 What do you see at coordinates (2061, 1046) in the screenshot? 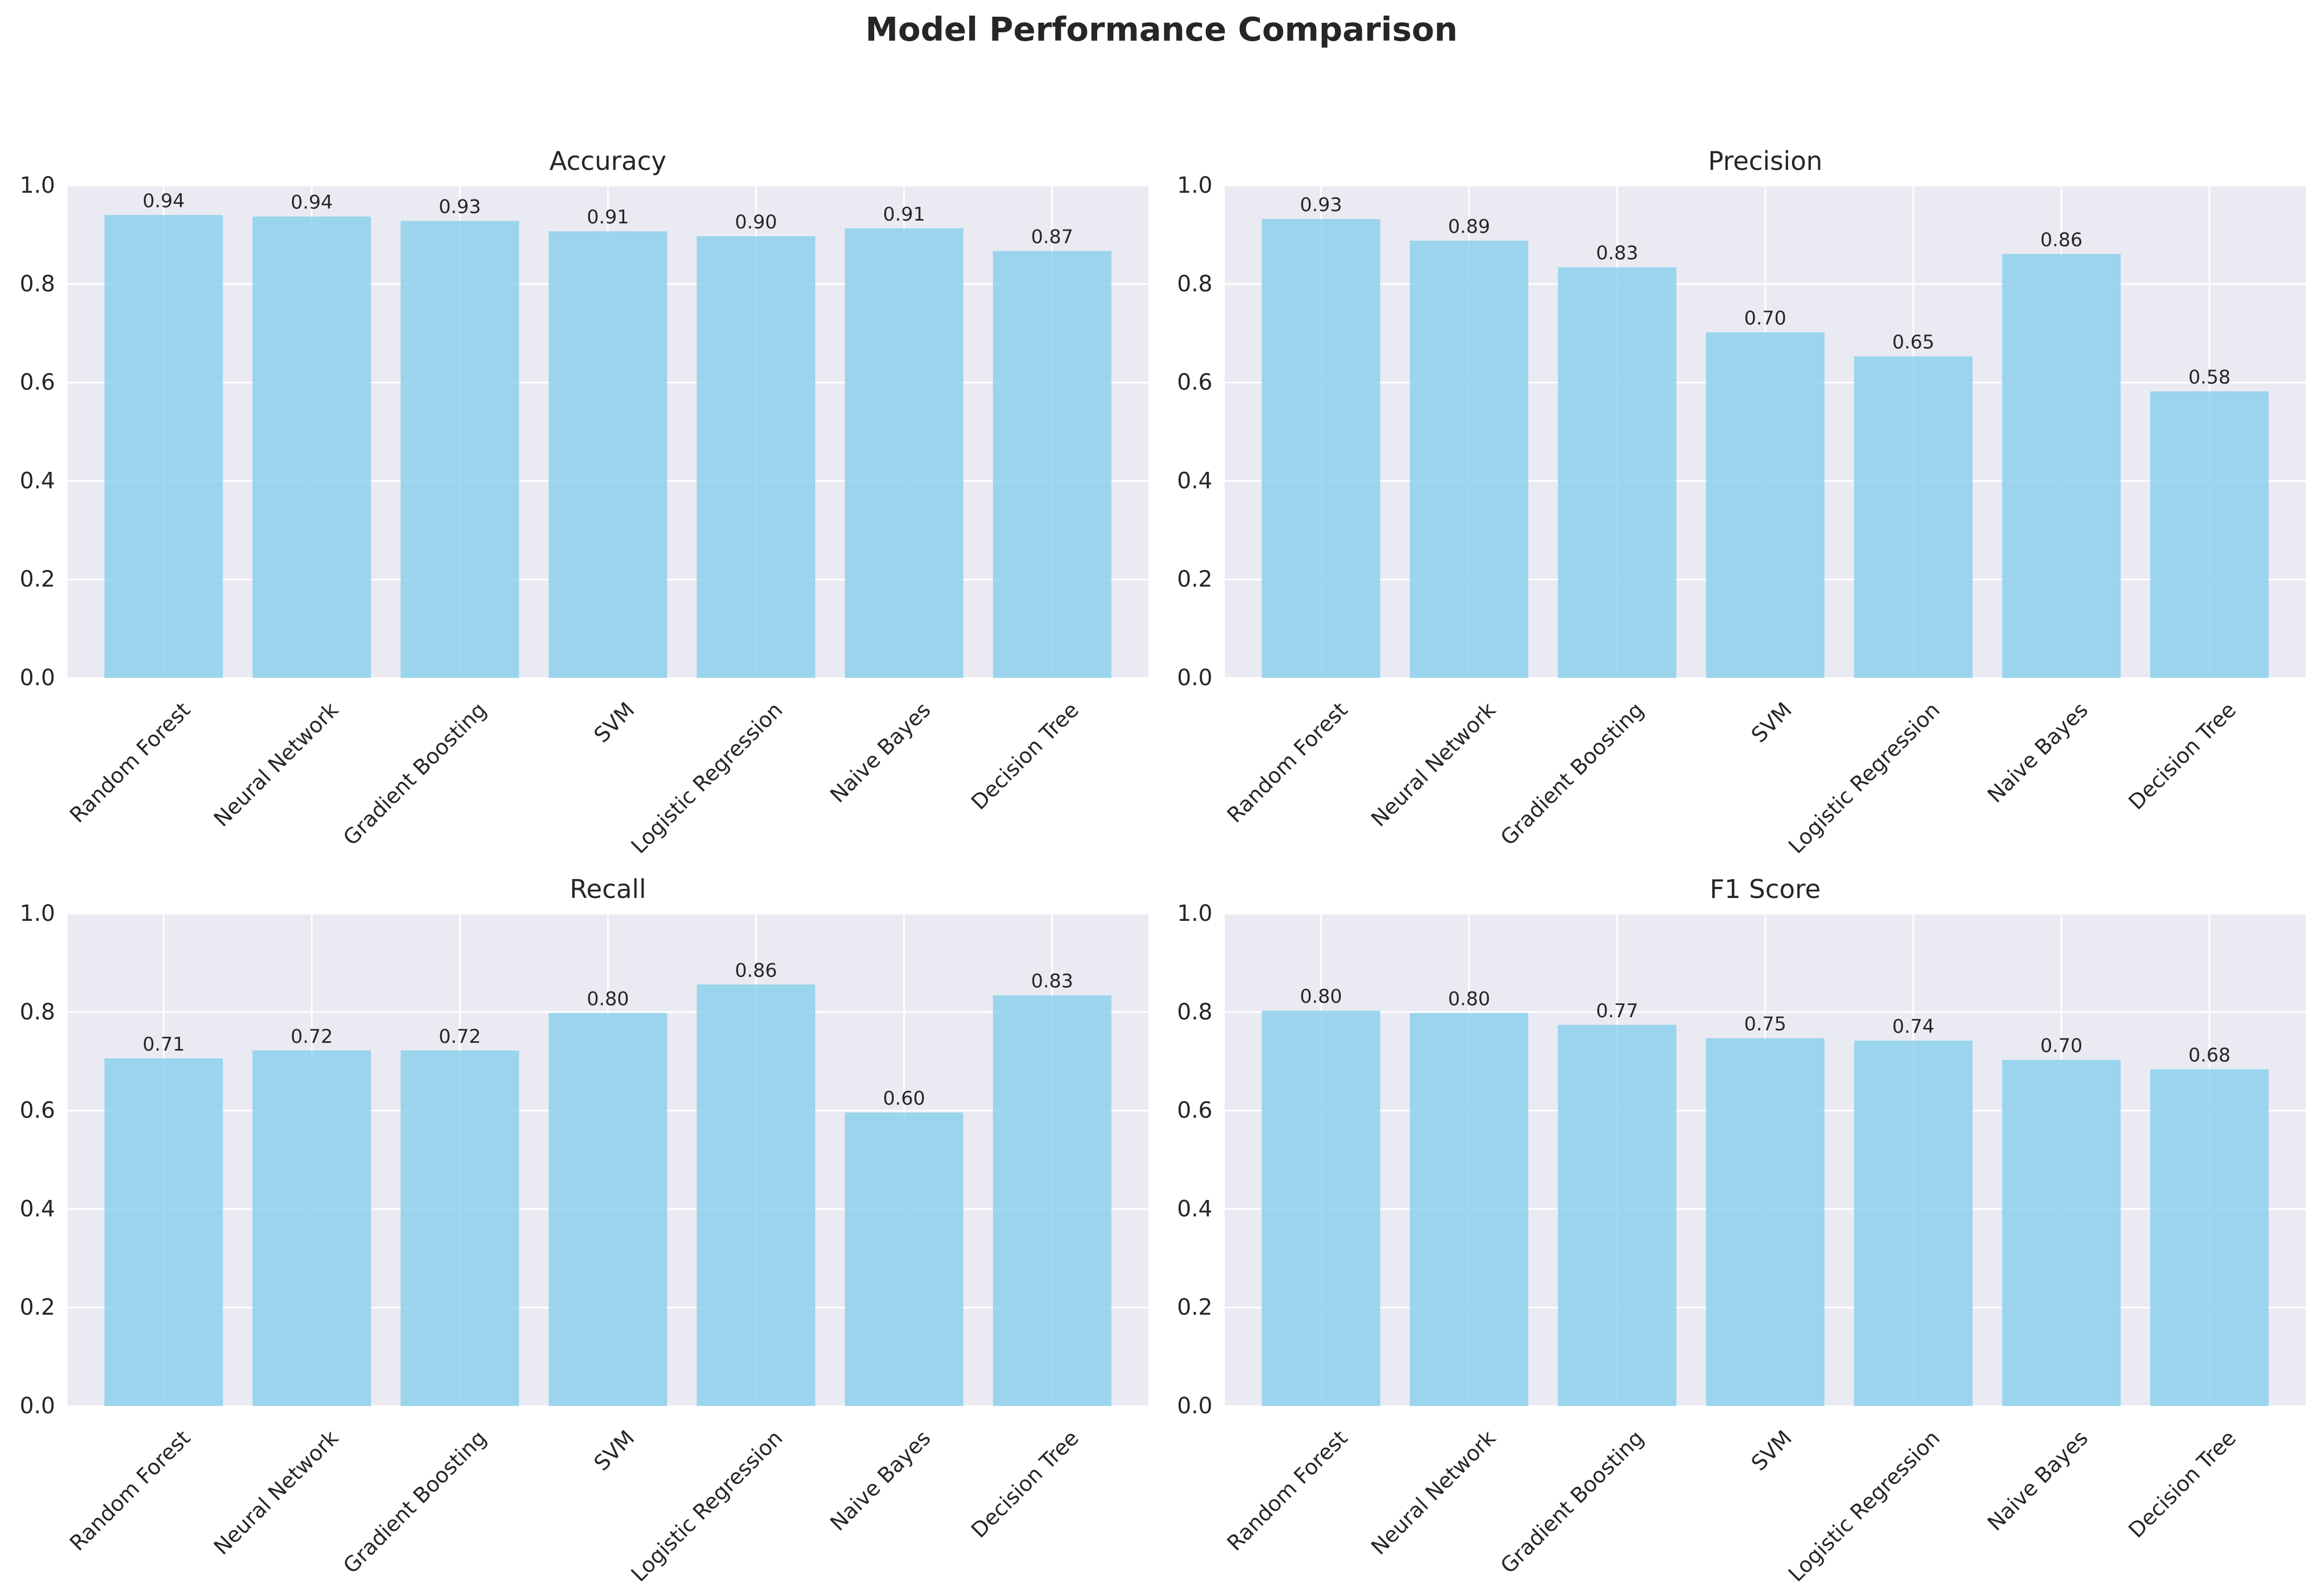
I see `bar-value-label: 0.70` at bounding box center [2061, 1046].